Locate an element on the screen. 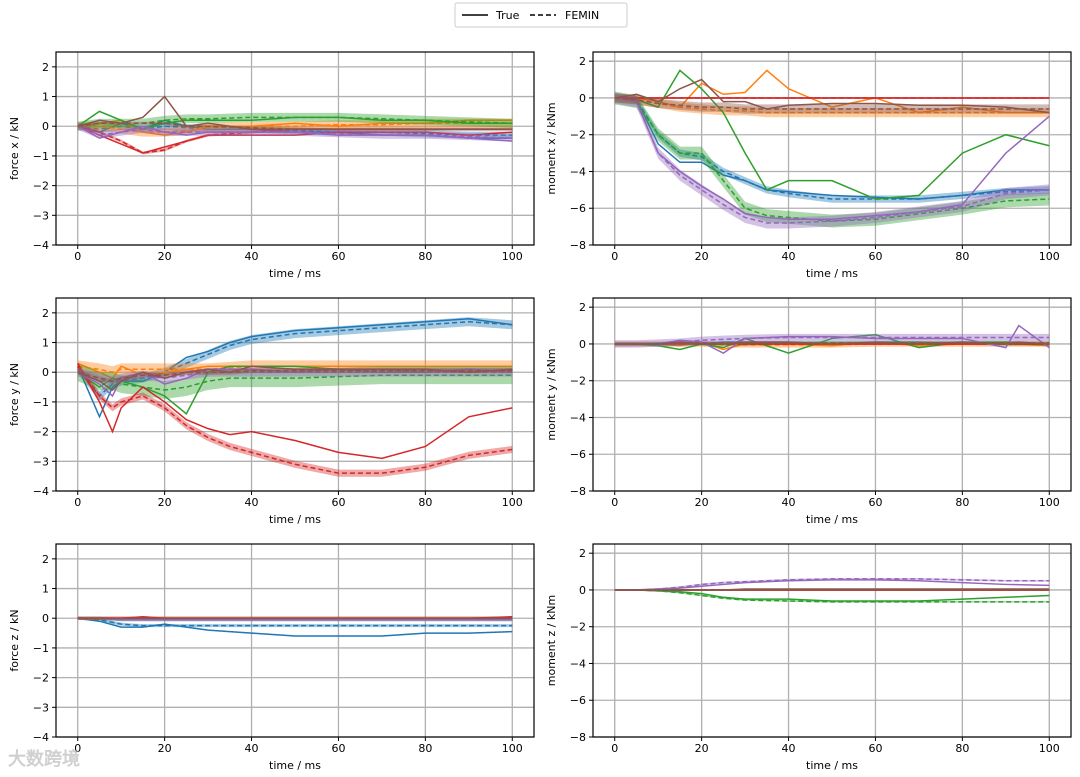 This screenshot has width=1080, height=777. tick-label-y: 1 is located at coordinates (45, 97).